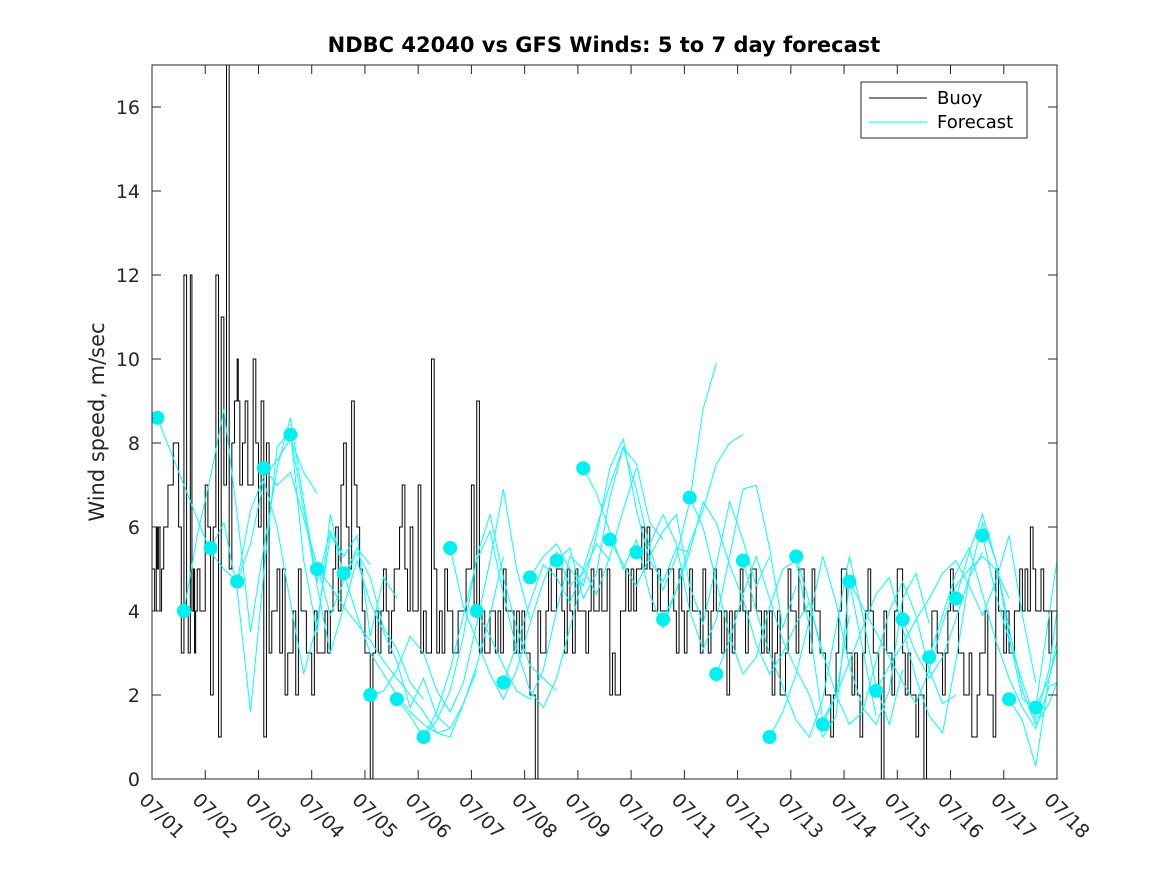 Image resolution: width=1167 pixels, height=879 pixels. What do you see at coordinates (134, 612) in the screenshot?
I see `y-tick-label-4: 4` at bounding box center [134, 612].